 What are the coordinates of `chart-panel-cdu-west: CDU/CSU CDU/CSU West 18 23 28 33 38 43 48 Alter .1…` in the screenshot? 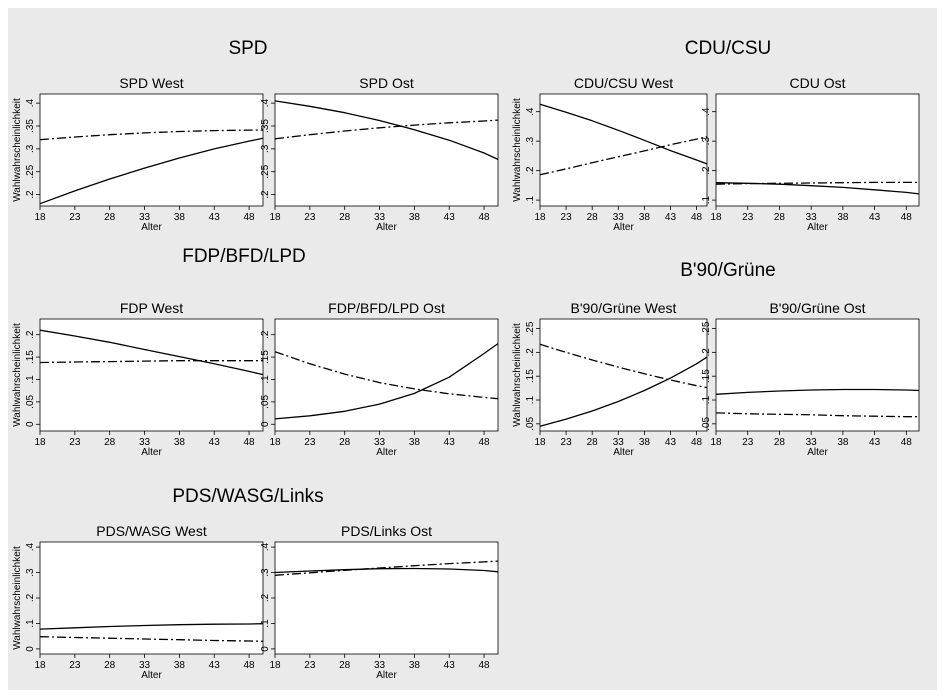 It's located at (641, 135).